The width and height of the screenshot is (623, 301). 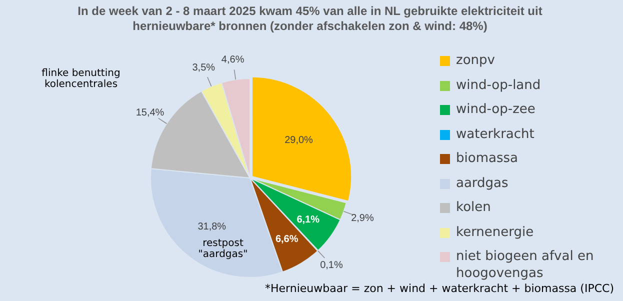 I want to click on data-label: 6,6%, so click(x=286, y=240).